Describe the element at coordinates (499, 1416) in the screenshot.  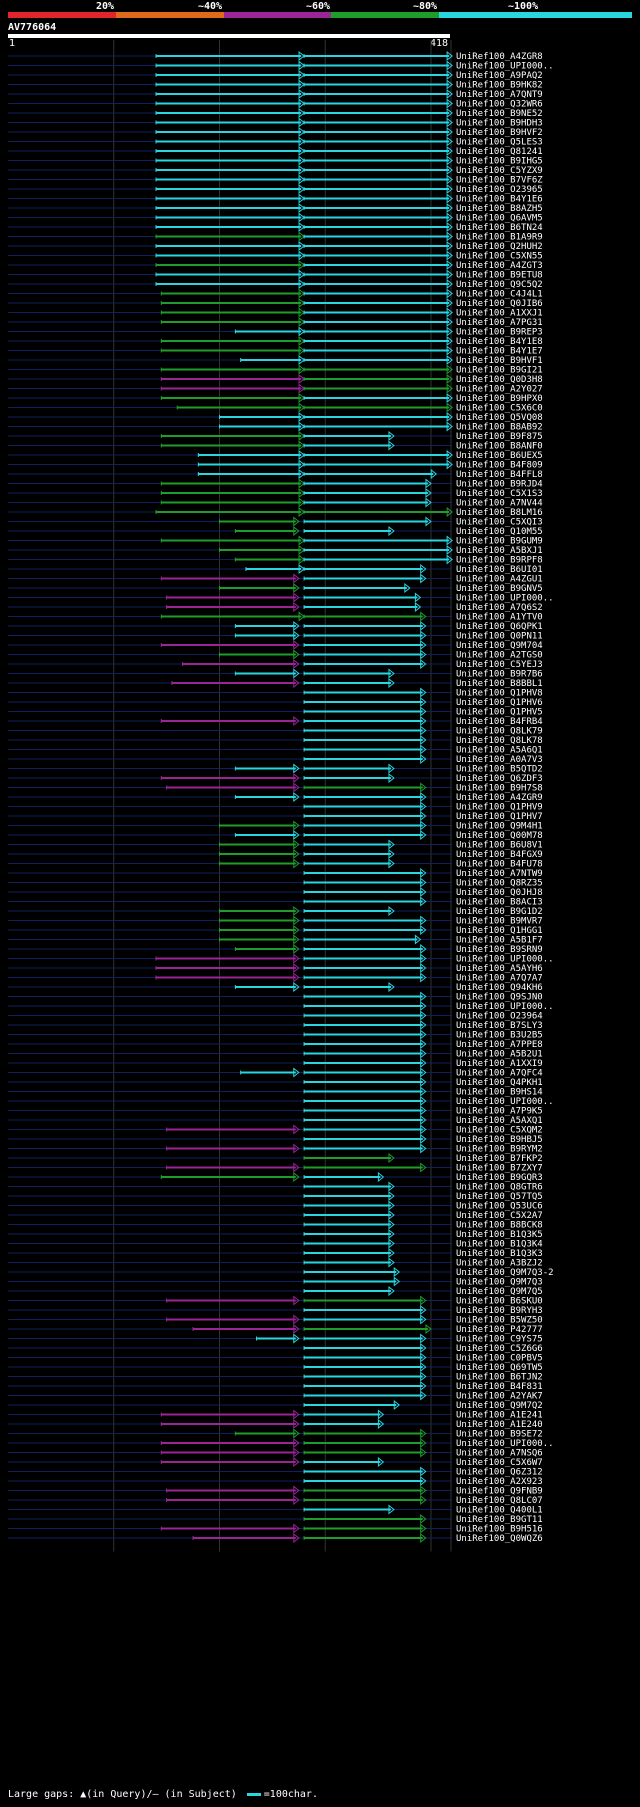
I see `hit-label: UniRef100_A1E241` at that location.